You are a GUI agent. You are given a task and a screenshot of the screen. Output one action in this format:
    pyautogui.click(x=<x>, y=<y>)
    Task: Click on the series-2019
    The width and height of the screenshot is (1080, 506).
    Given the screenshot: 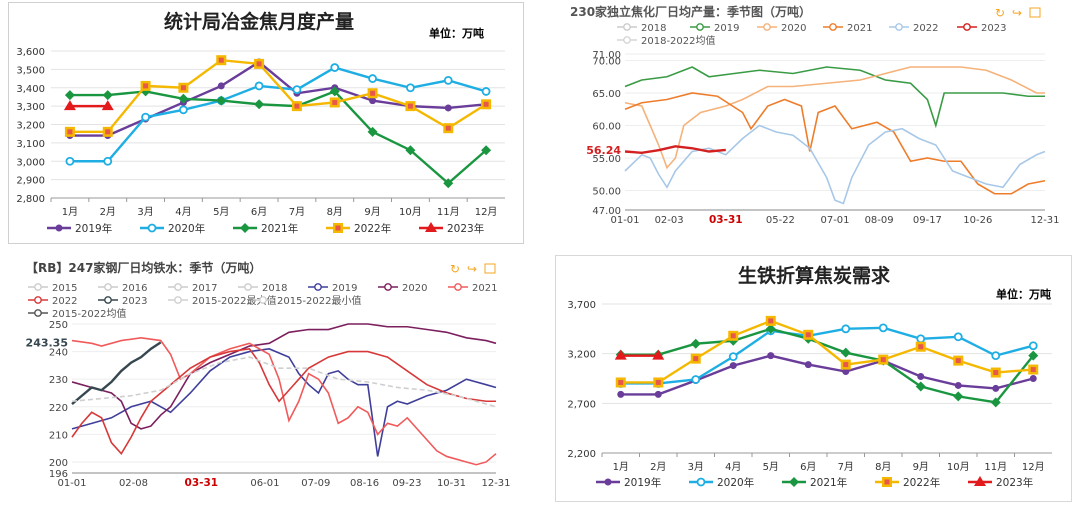 What is the action you would take?
    pyautogui.click(x=834, y=97)
    